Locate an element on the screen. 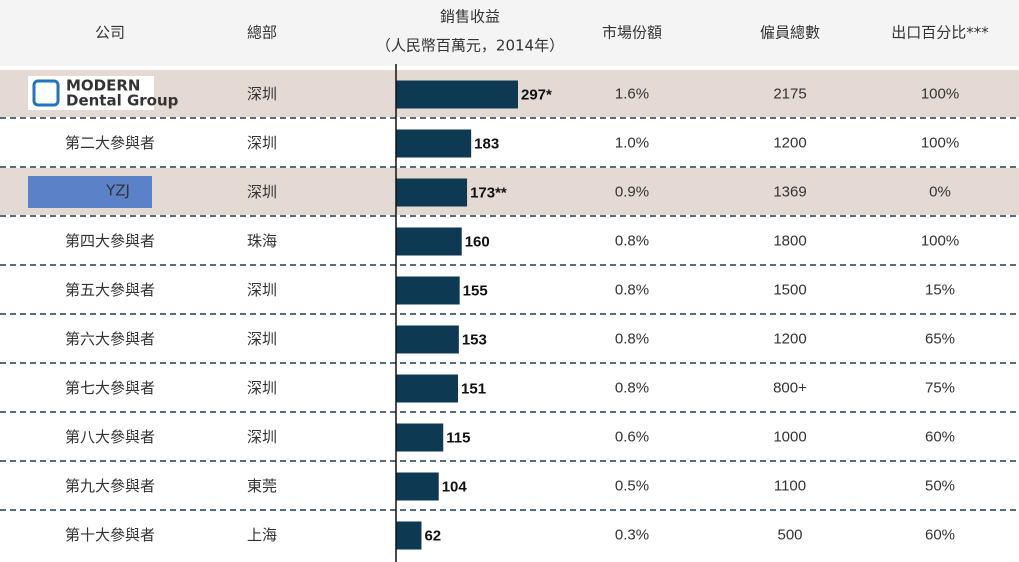 The width and height of the screenshot is (1019, 562). share: 0.3% is located at coordinates (632, 534).